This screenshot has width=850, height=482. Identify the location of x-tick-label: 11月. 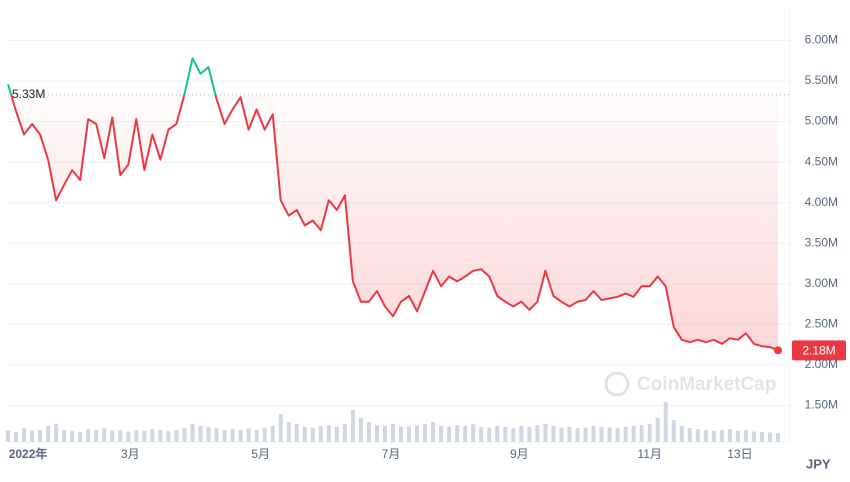
(649, 454).